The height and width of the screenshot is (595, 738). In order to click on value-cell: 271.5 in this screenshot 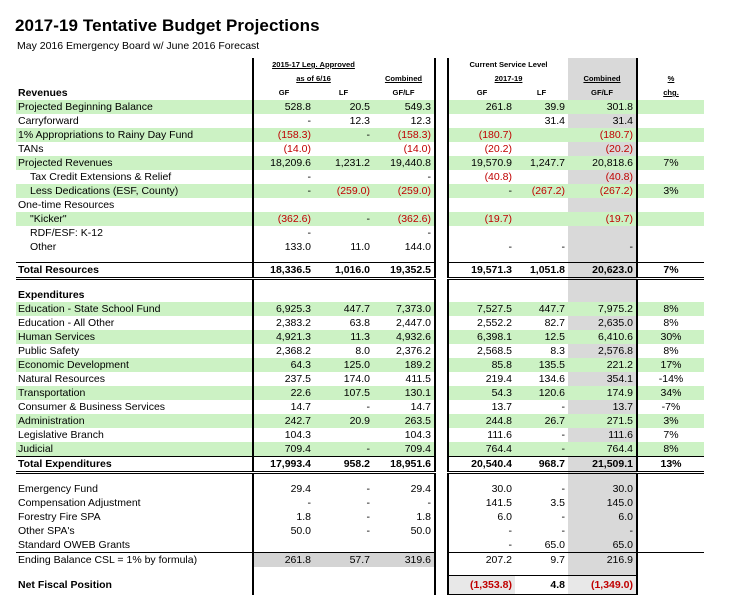, I will do `click(603, 421)`.